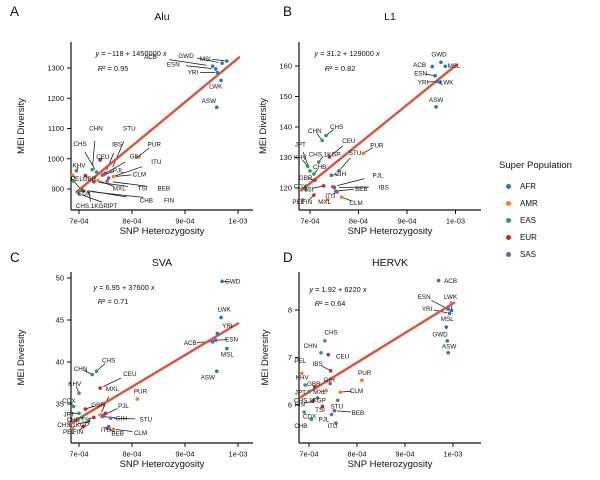 The width and height of the screenshot is (600, 480). I want to click on eur-dot-icon, so click(508, 237).